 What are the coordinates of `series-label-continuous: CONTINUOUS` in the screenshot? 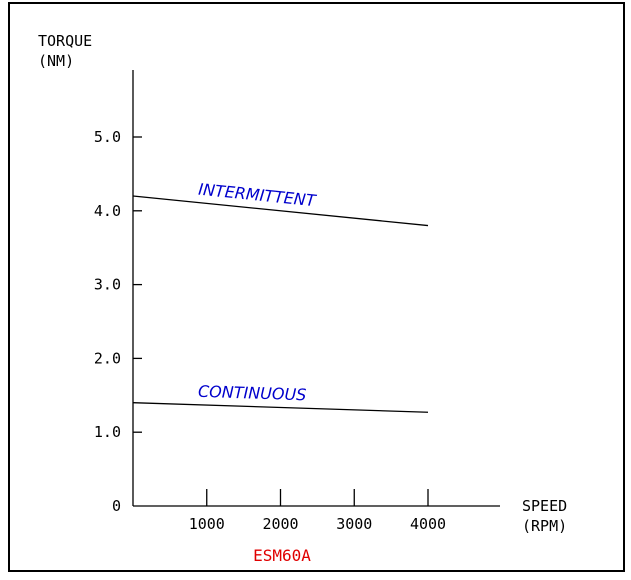 It's located at (252, 393).